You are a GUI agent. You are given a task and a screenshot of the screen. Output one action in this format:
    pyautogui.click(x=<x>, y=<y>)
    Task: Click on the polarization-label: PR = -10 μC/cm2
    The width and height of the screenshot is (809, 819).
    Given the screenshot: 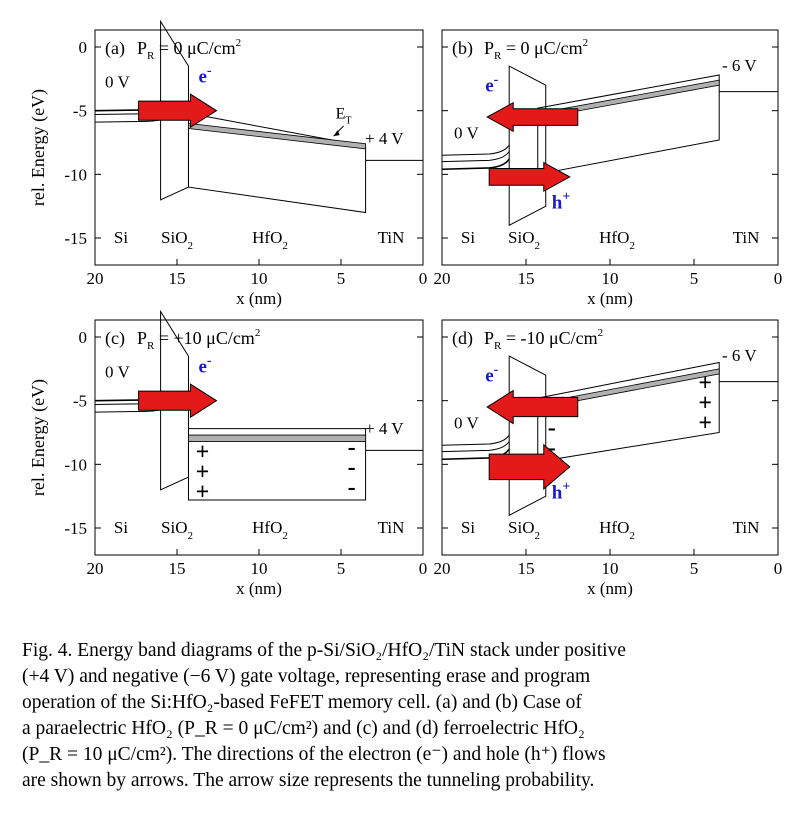 What is the action you would take?
    pyautogui.click(x=543, y=339)
    